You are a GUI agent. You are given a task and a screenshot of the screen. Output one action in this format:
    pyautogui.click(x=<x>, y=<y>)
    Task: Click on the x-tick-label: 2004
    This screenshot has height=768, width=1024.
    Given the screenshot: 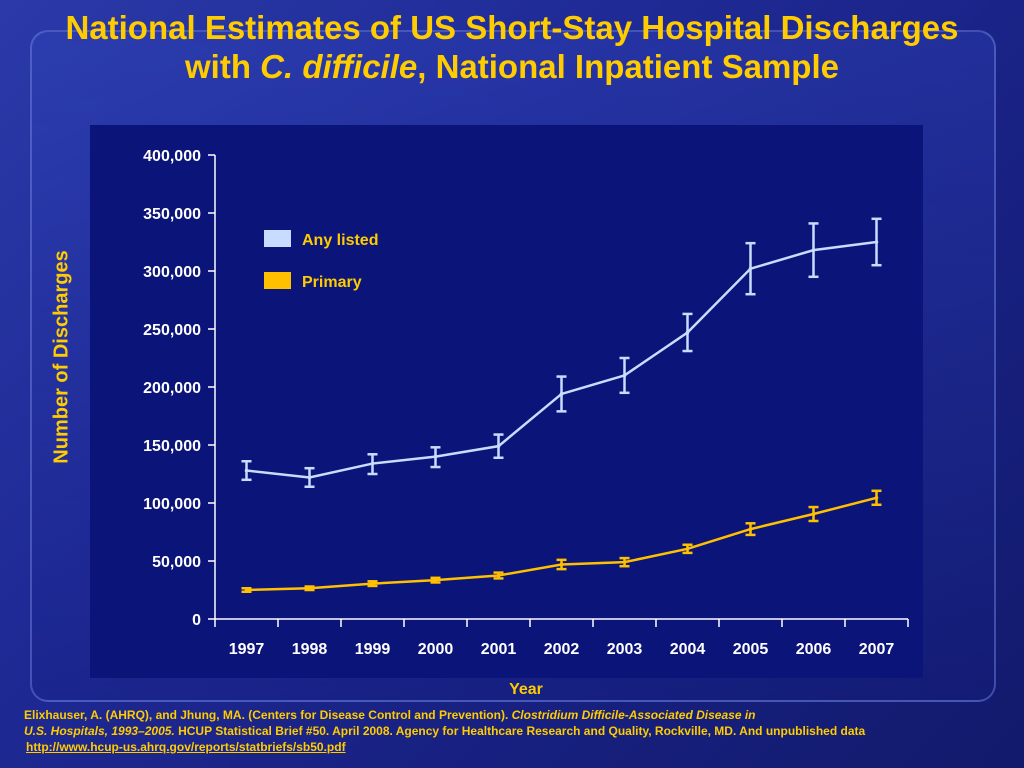 What is the action you would take?
    pyautogui.click(x=688, y=649)
    